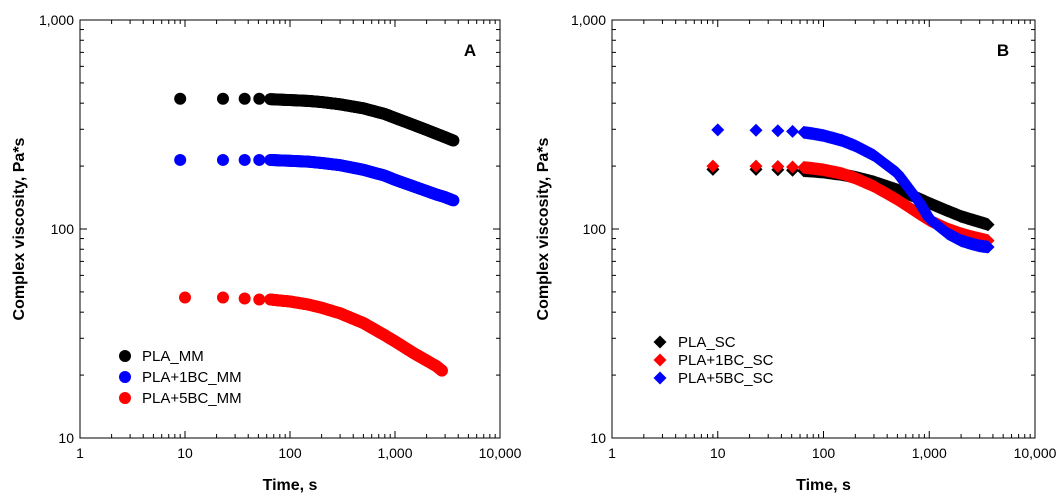  What do you see at coordinates (470, 50) in the screenshot?
I see `panel-label: A` at bounding box center [470, 50].